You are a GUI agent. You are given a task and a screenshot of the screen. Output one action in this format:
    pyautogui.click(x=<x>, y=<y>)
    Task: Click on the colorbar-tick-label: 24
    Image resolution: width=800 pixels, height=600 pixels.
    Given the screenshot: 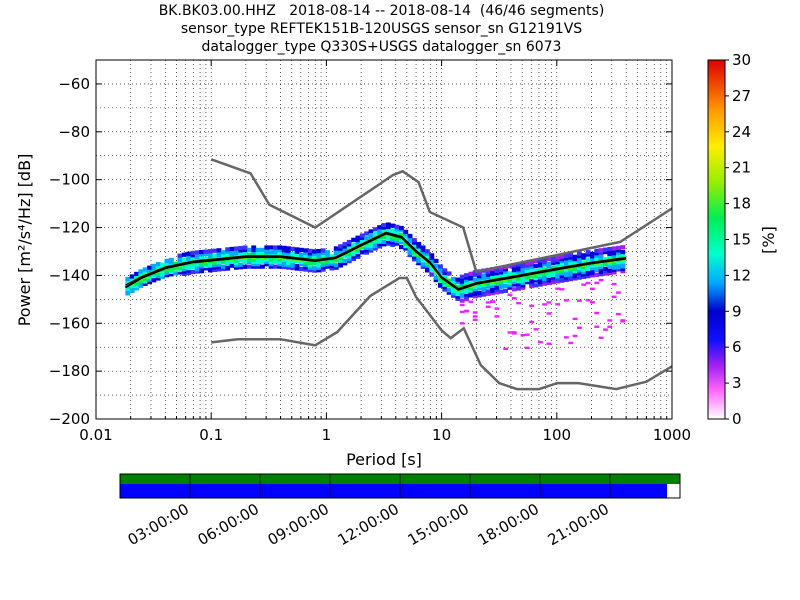 What is the action you would take?
    pyautogui.click(x=741, y=132)
    